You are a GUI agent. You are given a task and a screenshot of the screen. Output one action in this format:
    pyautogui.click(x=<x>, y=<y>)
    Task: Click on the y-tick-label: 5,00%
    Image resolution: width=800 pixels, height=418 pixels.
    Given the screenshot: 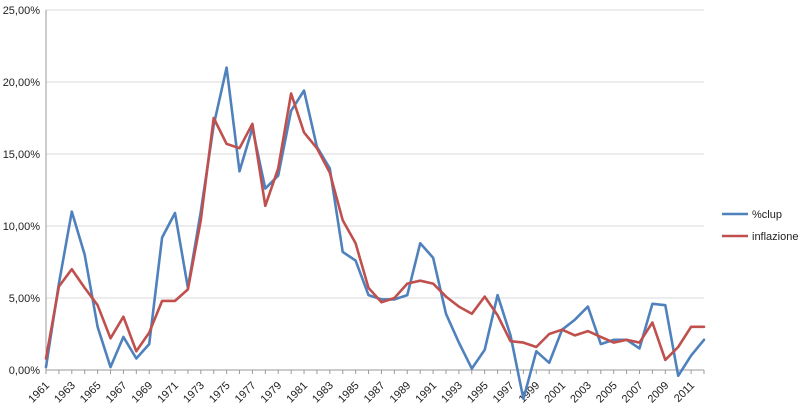 What is the action you would take?
    pyautogui.click(x=24, y=299)
    